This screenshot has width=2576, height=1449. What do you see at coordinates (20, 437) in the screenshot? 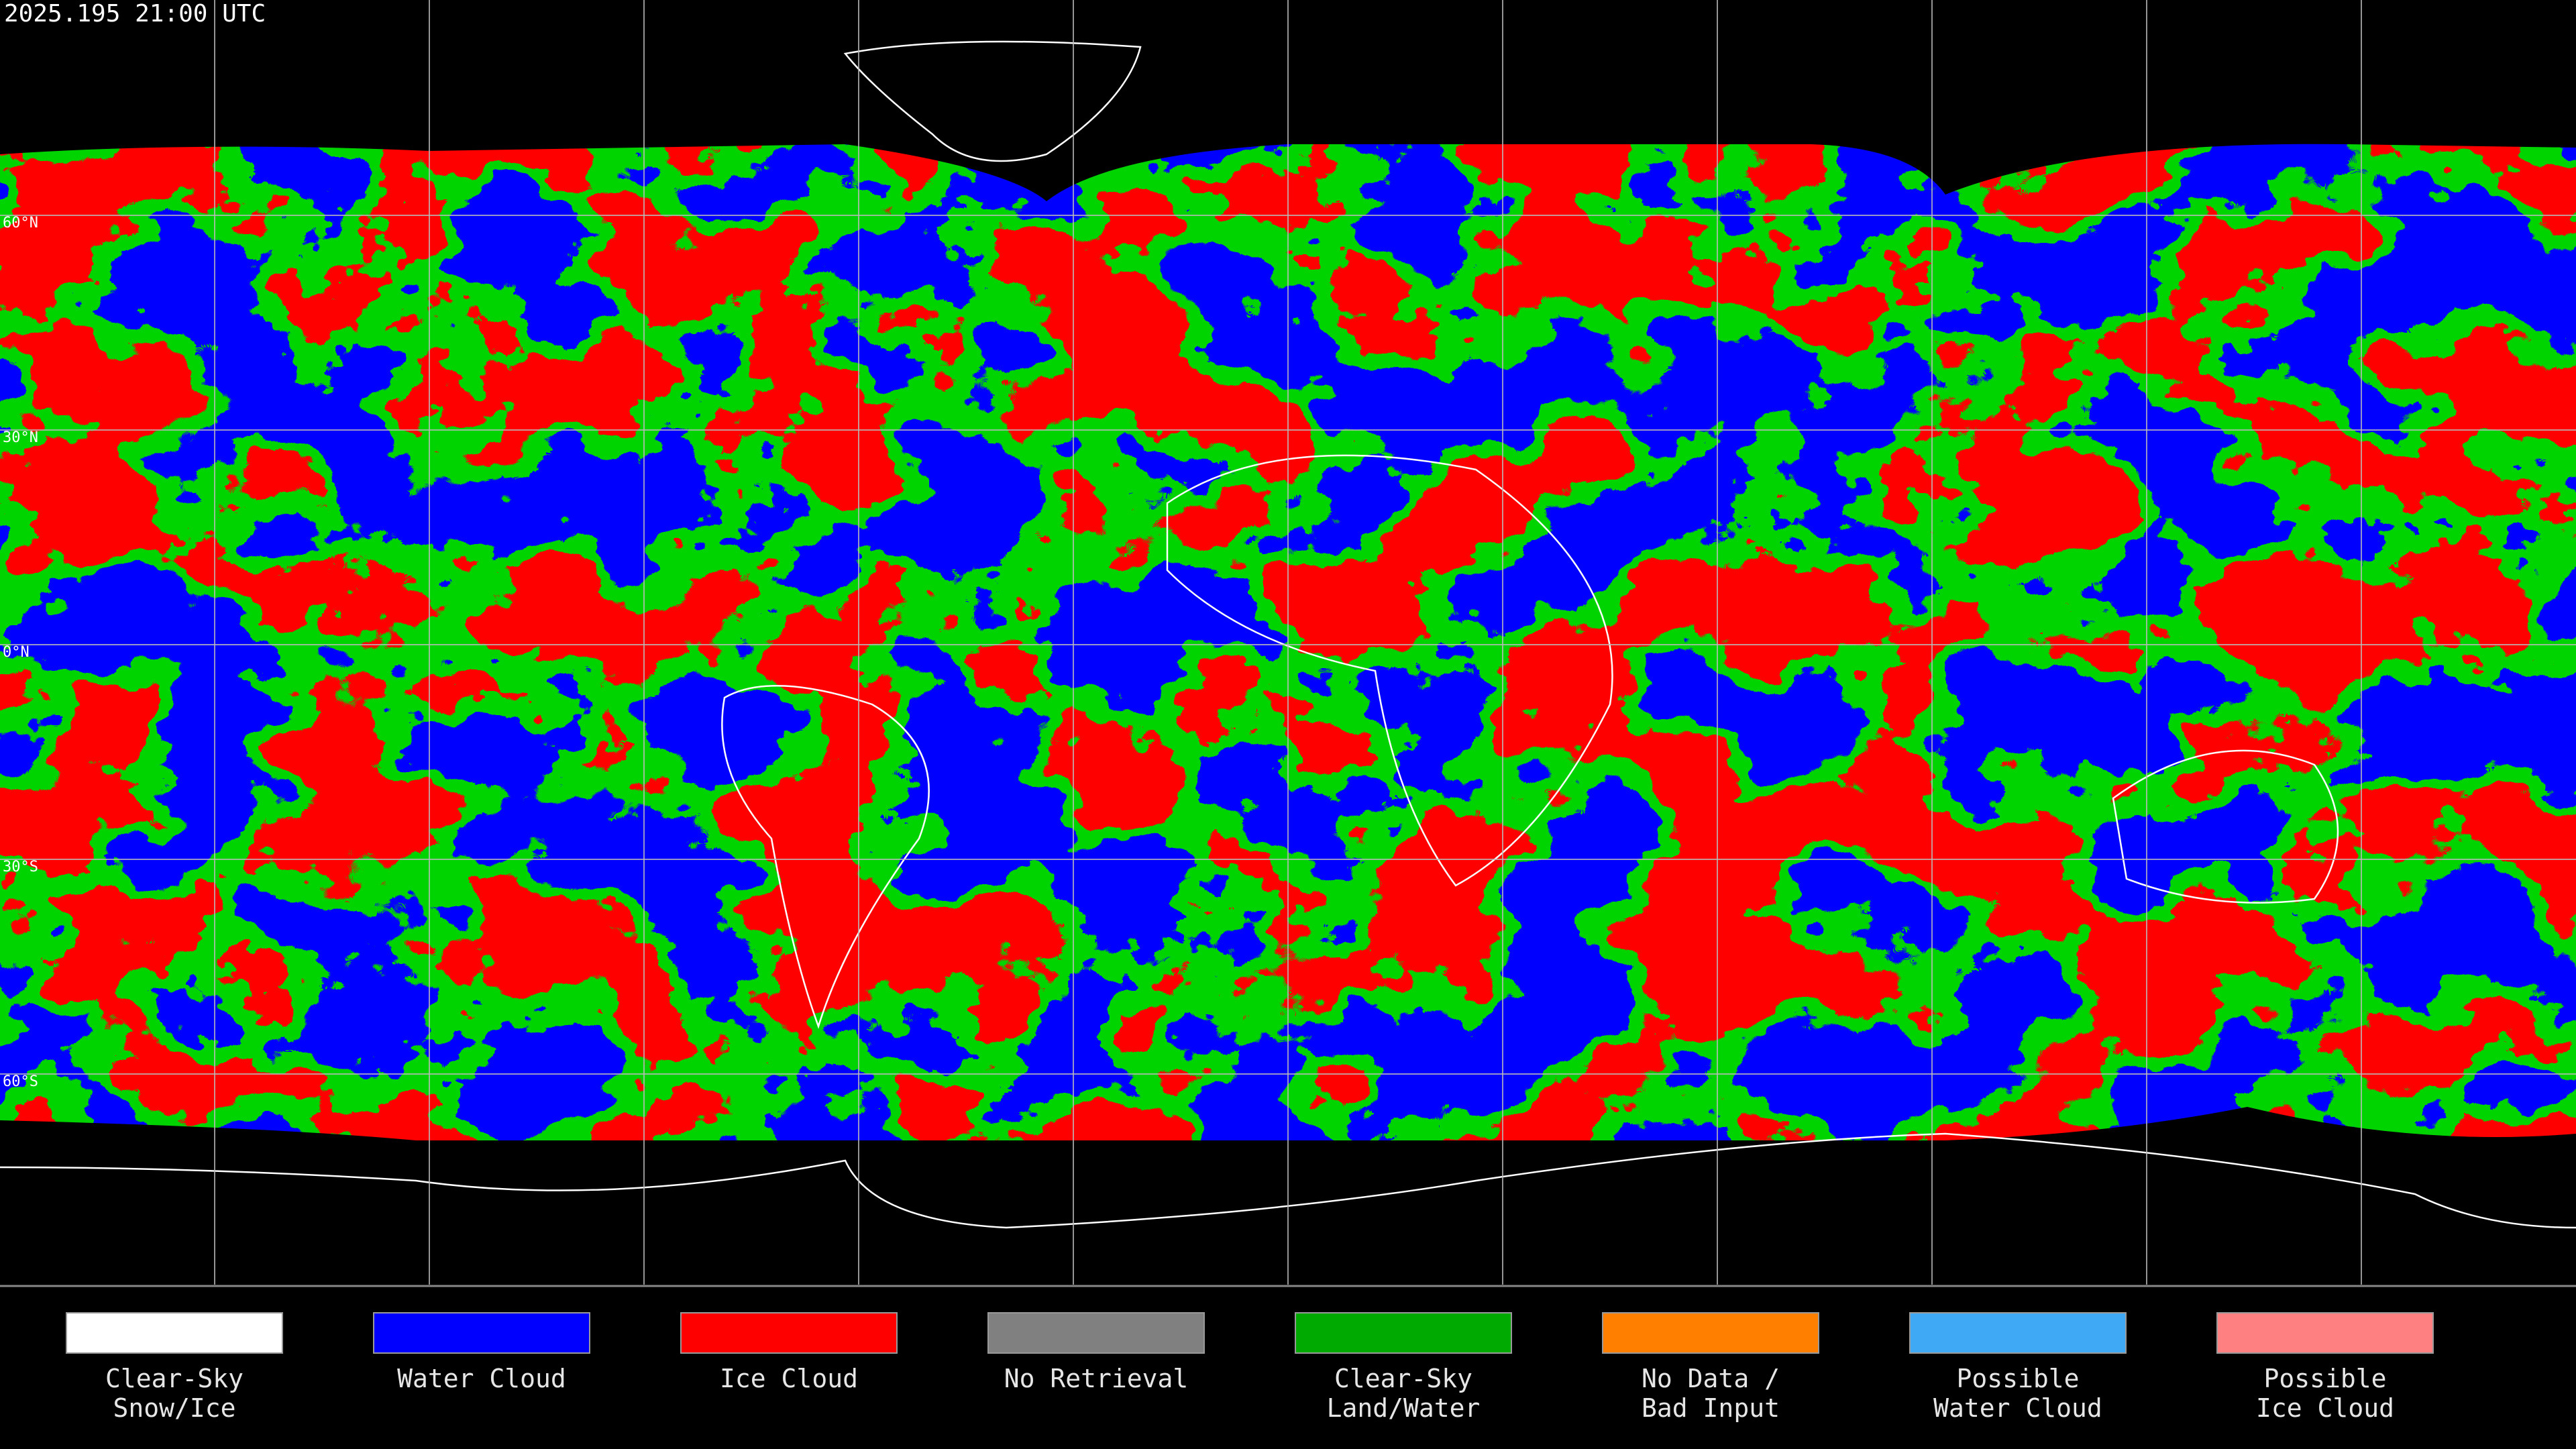
I see `latitude-label: 30°N` at bounding box center [20, 437].